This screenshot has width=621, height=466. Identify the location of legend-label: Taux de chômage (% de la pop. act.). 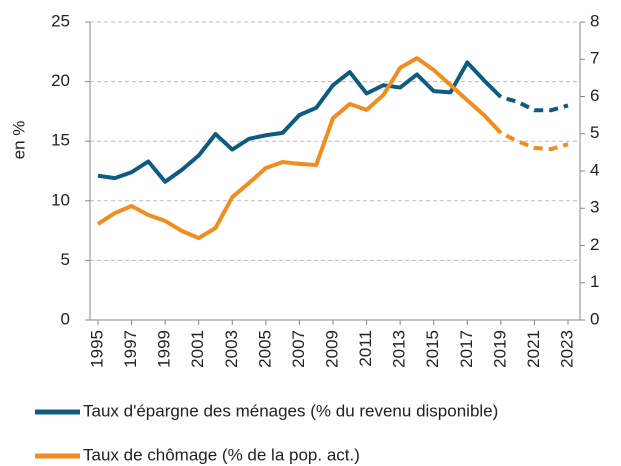
(221, 454).